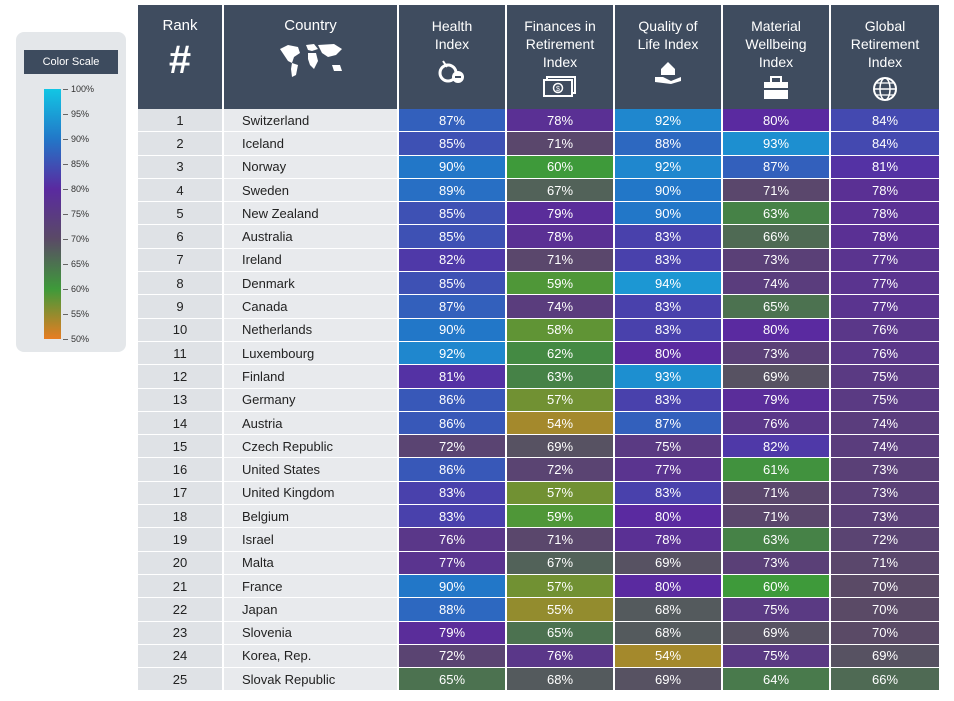  Describe the element at coordinates (885, 423) in the screenshot. I see `global-value-cell: 74%` at that location.